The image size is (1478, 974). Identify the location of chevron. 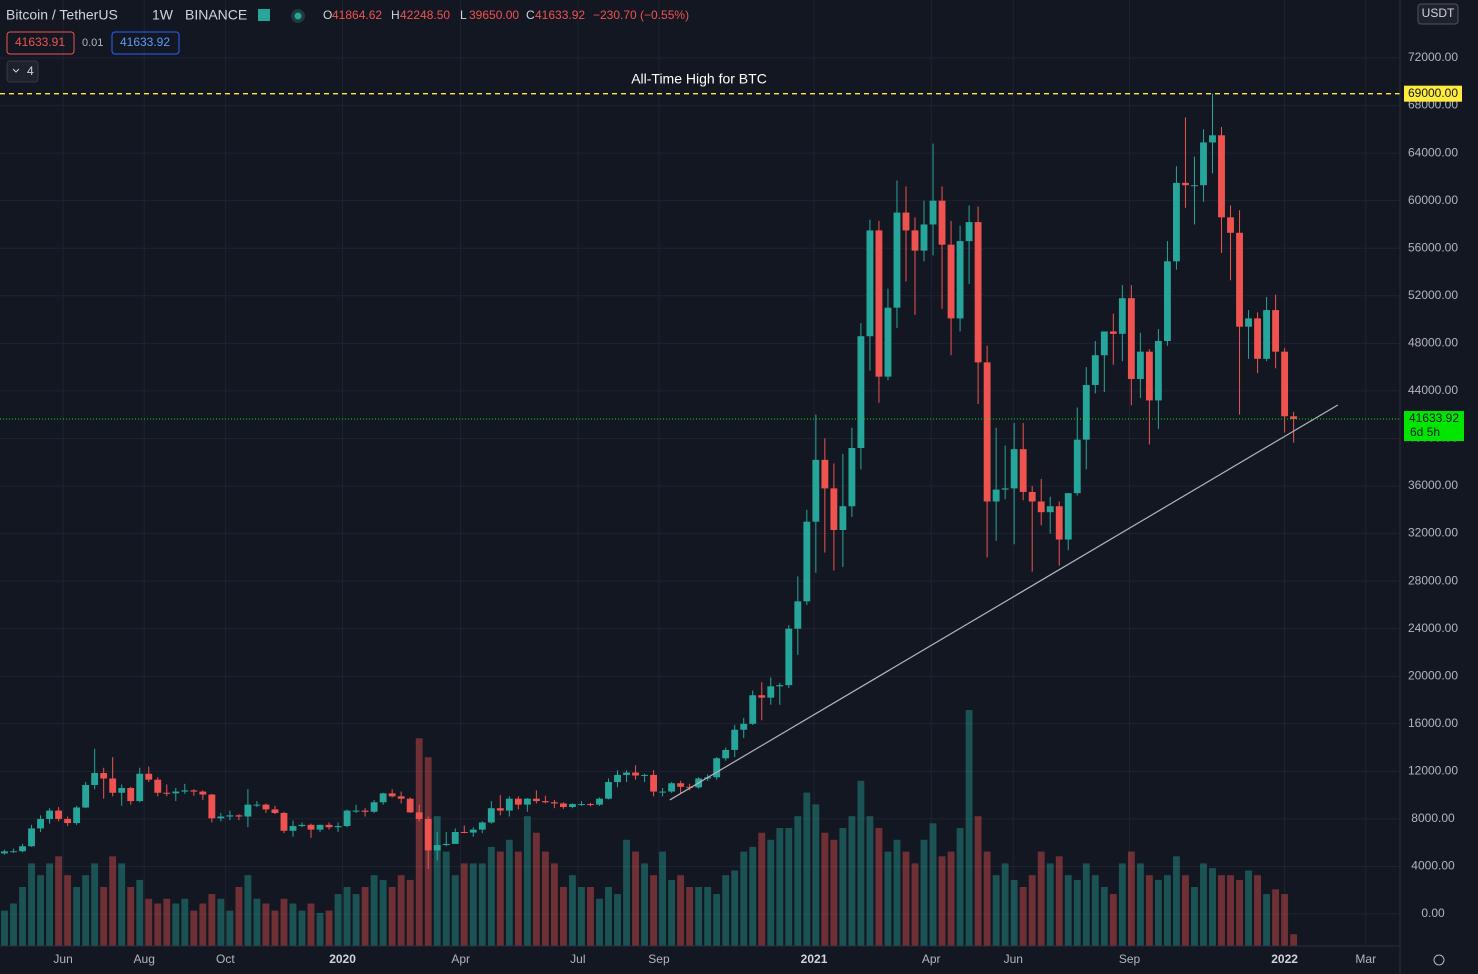
(16, 70).